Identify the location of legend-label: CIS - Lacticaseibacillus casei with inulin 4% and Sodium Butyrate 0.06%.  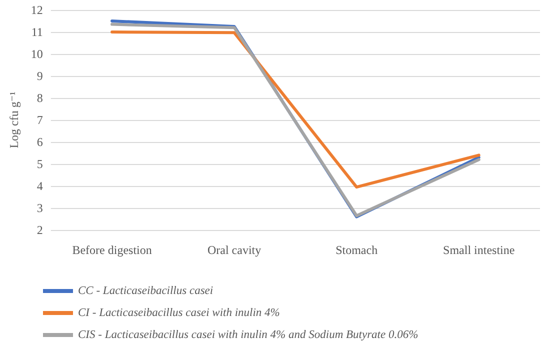
(248, 335).